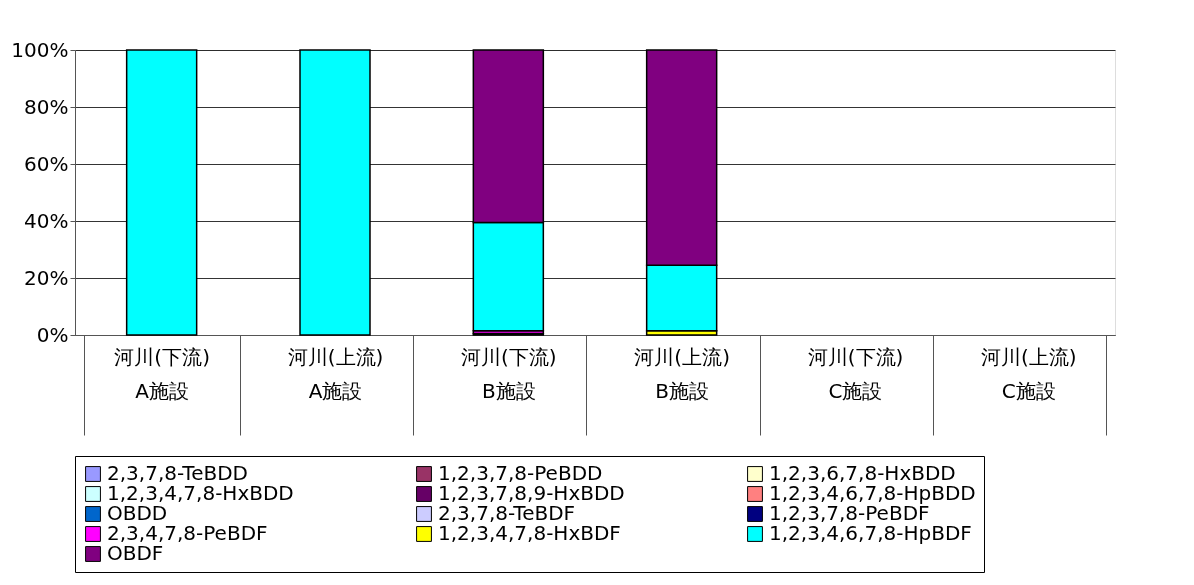 Image resolution: width=1194 pixels, height=585 pixels. I want to click on y-tick-label: 0%, so click(52, 334).